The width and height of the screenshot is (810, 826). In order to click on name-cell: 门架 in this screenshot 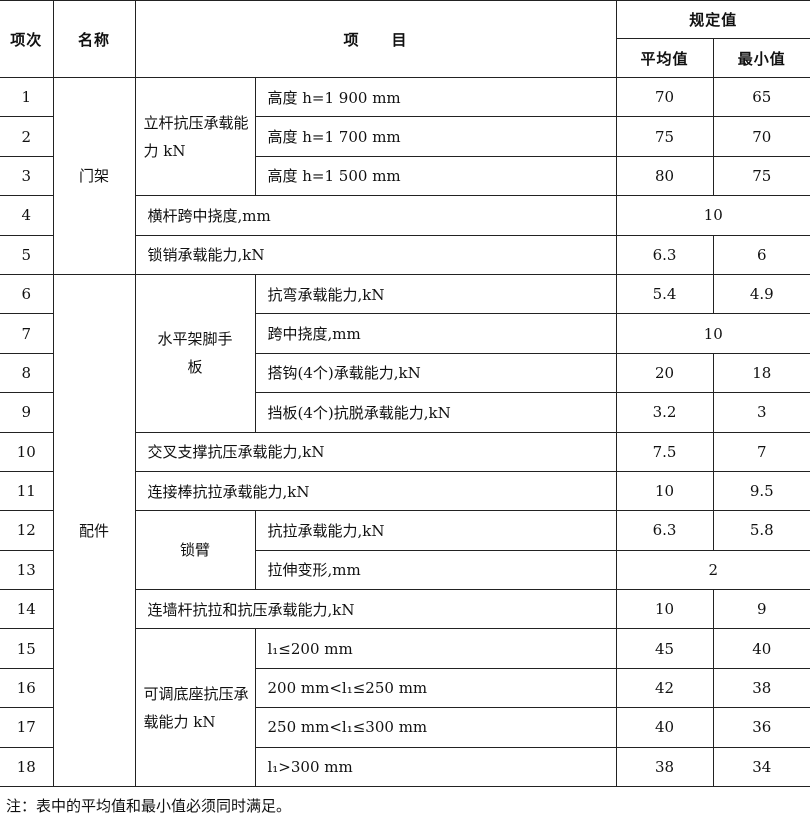, I will do `click(94, 176)`.